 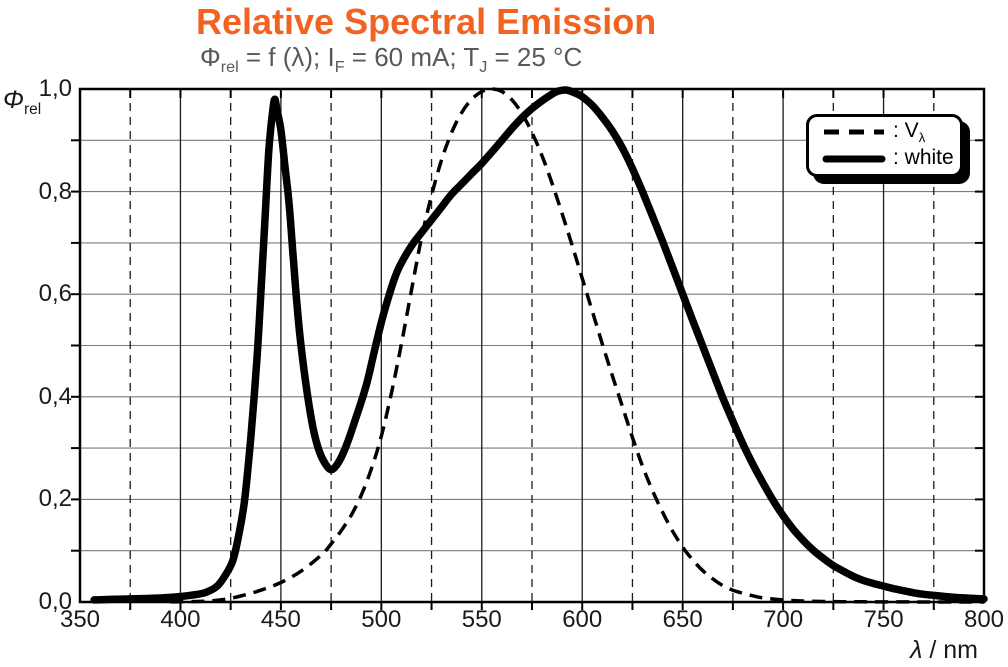 I want to click on lambda-symbol: λ, so click(x=916, y=650).